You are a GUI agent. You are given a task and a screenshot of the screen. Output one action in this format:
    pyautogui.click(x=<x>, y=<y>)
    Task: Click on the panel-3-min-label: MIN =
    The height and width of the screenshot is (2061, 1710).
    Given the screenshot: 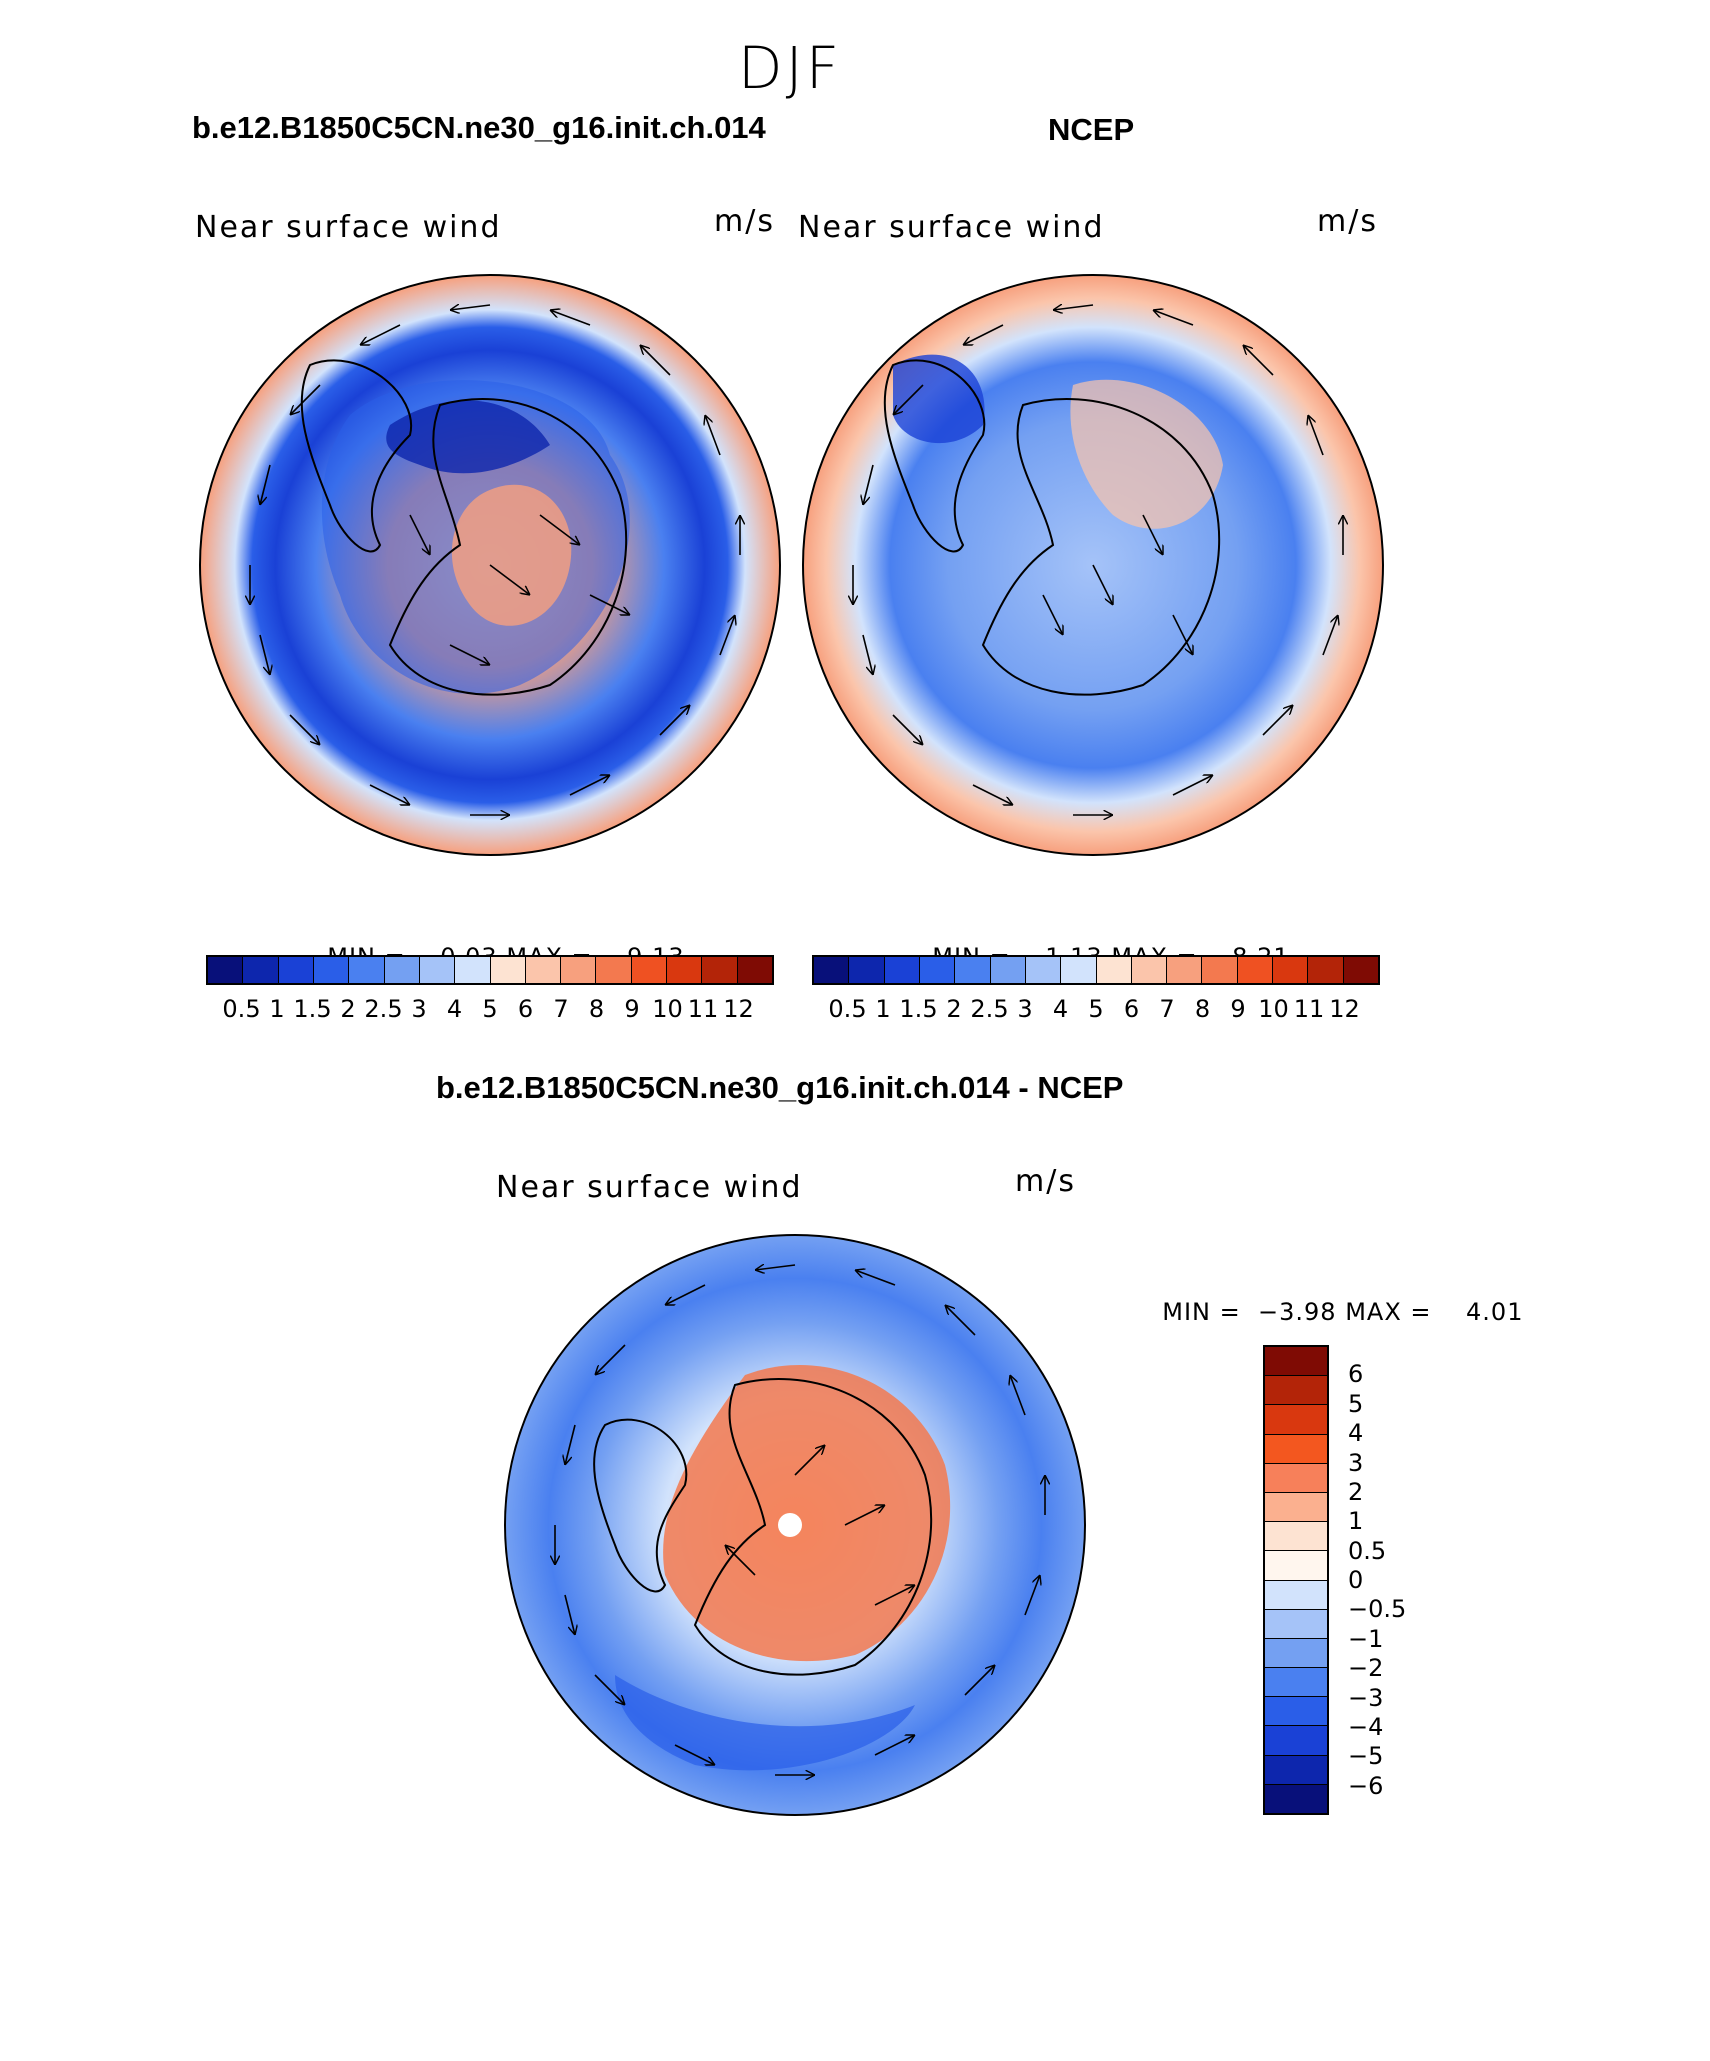 What is the action you would take?
    pyautogui.click(x=1201, y=1312)
    